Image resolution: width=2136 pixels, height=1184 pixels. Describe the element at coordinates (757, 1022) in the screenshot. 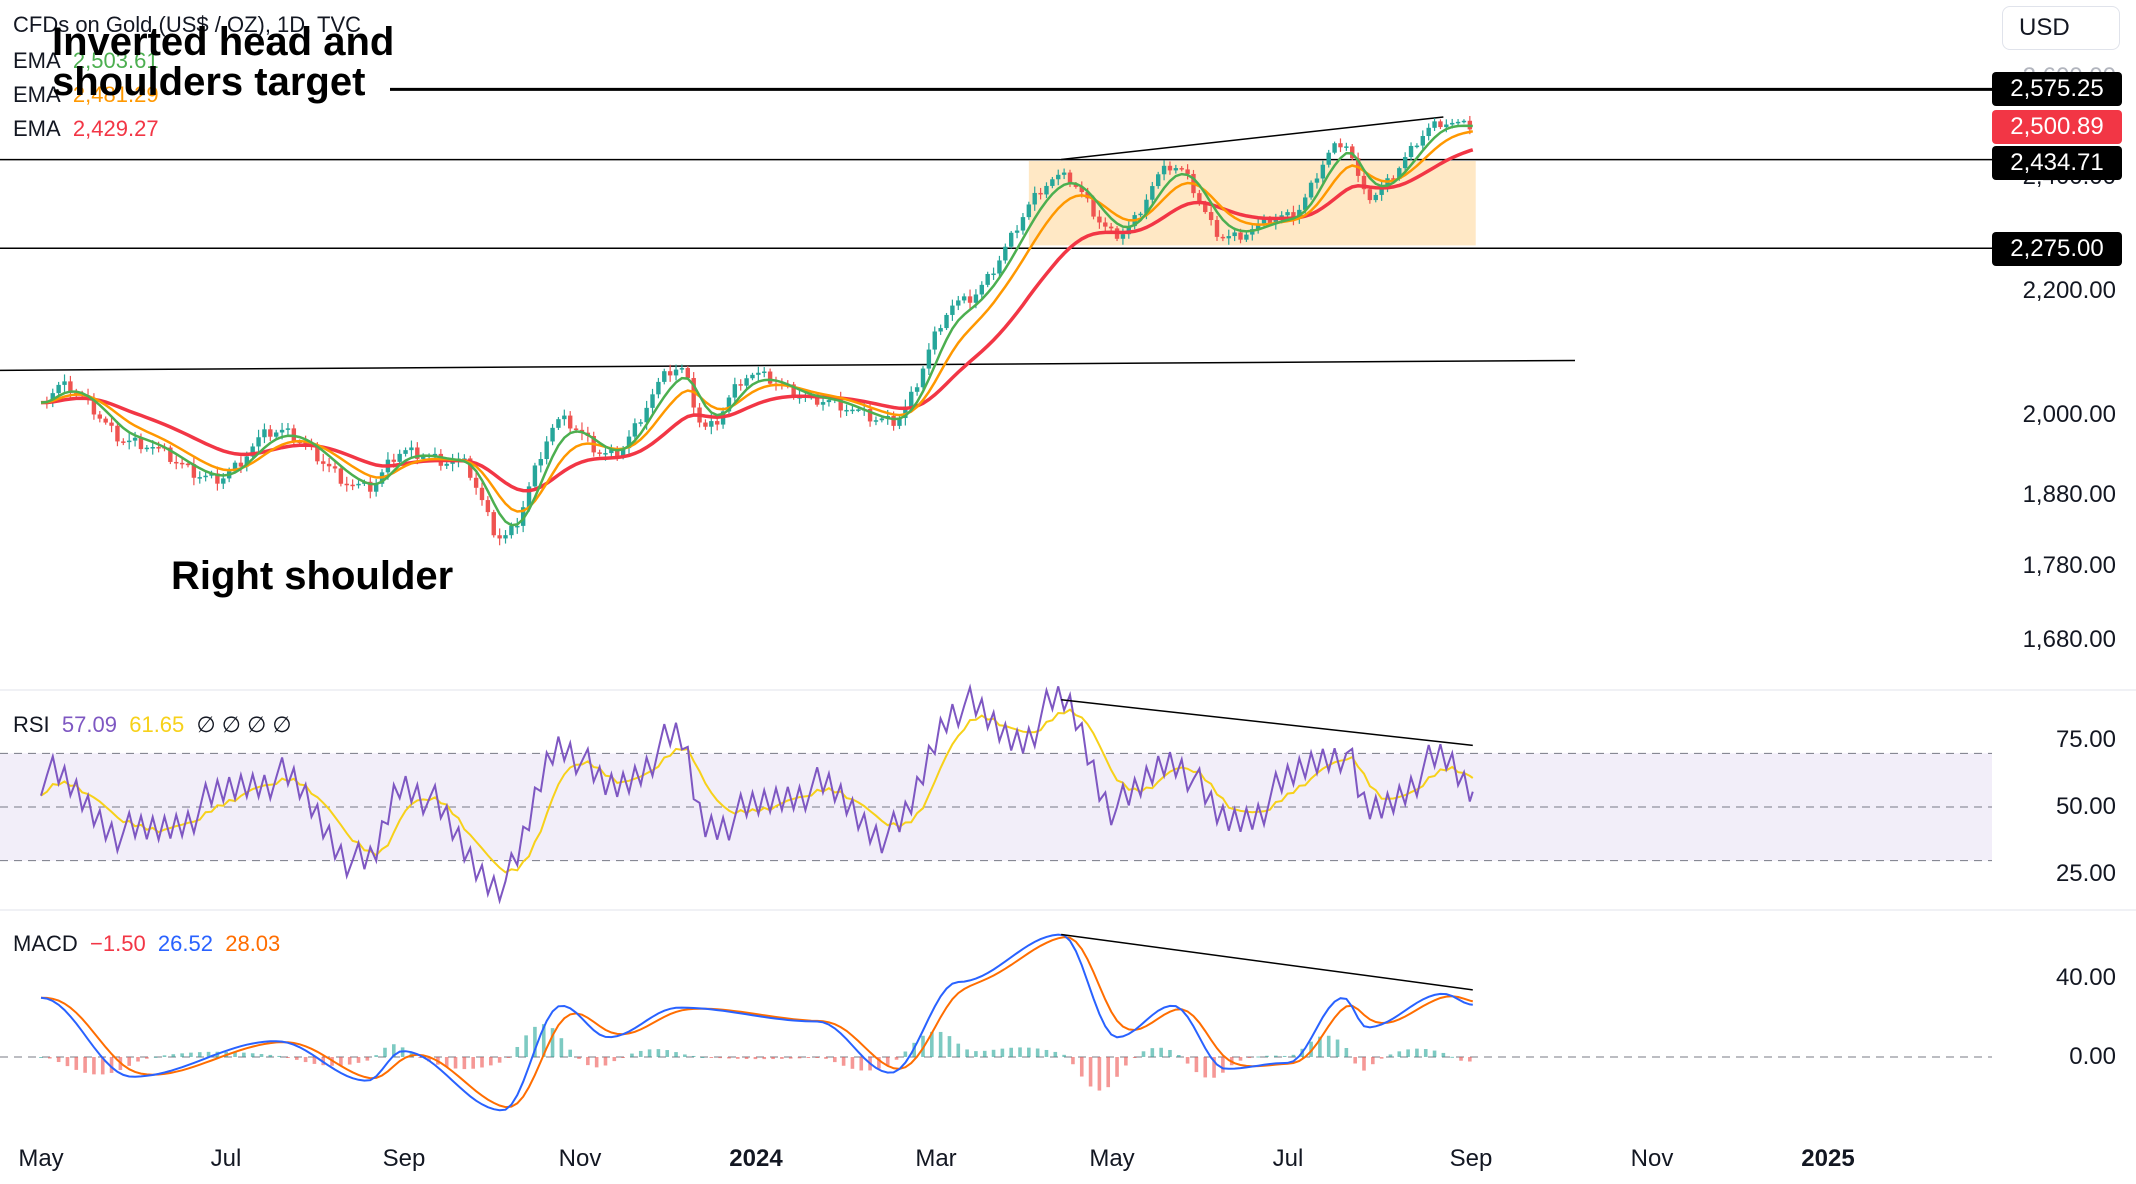

I see `macd-signal-line` at that location.